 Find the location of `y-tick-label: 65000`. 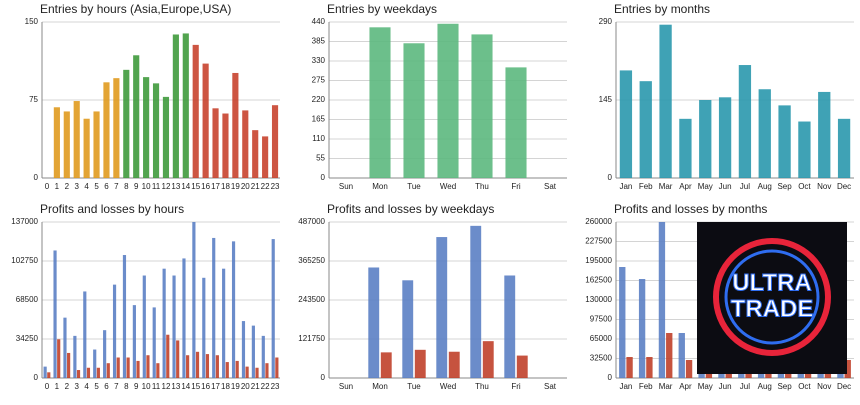

y-tick-label: 65000 is located at coordinates (601, 338).